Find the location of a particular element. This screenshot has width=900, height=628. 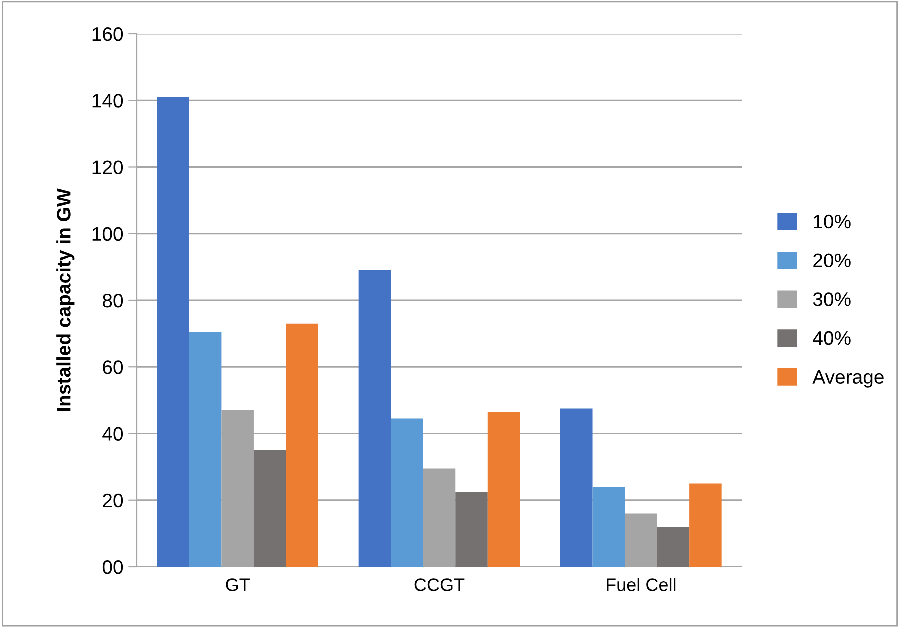

y-axis-title: Installed capacity in GW is located at coordinates (65, 300).